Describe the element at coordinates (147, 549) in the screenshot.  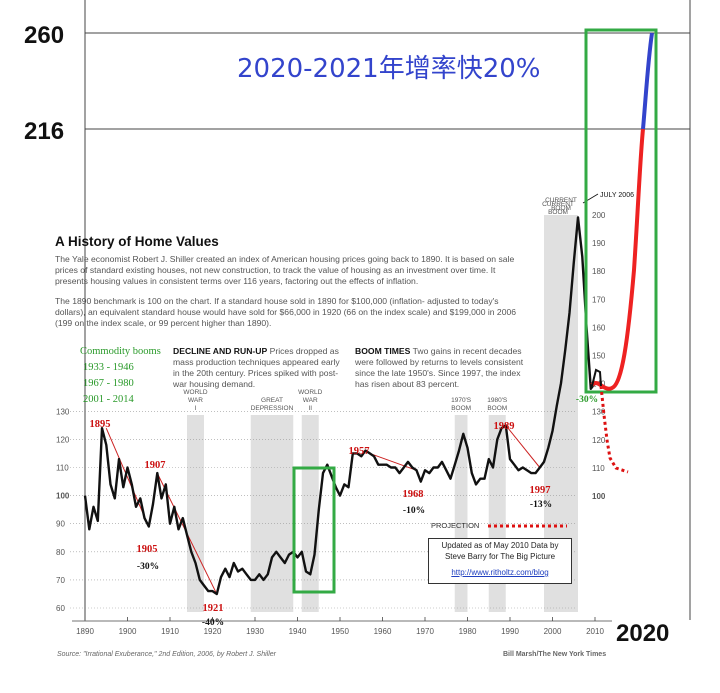
I see `annotation-year: 1905` at that location.